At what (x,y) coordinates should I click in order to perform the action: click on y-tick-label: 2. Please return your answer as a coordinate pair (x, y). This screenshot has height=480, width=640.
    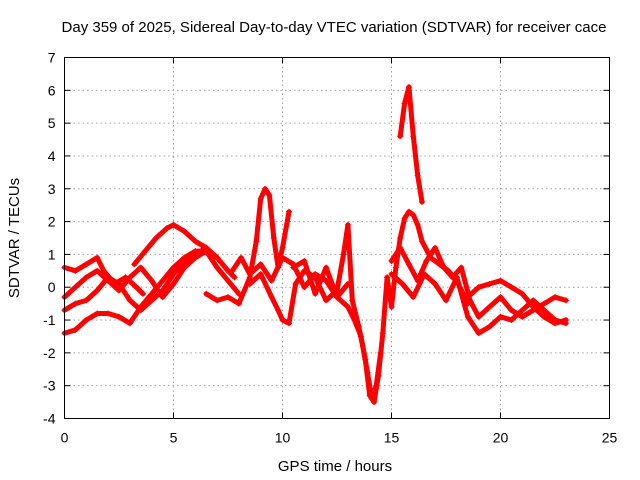
    Looking at the image, I should click on (52, 222).